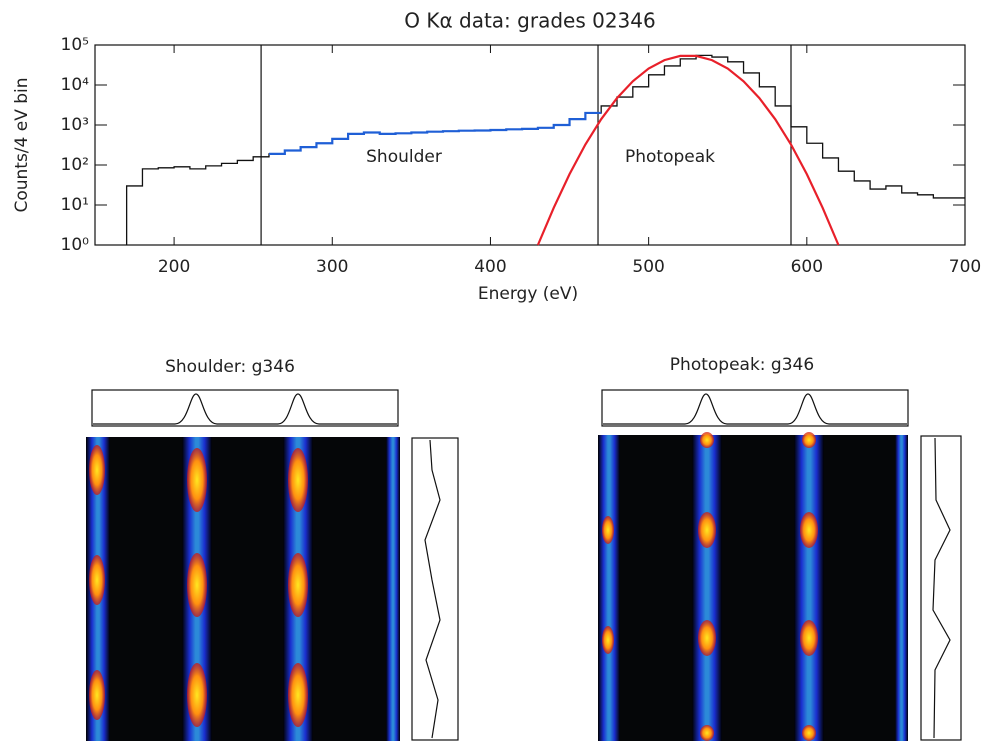 The height and width of the screenshot is (745, 982). Describe the element at coordinates (75, 45) in the screenshot. I see `y-tick-label: 10⁵` at that location.